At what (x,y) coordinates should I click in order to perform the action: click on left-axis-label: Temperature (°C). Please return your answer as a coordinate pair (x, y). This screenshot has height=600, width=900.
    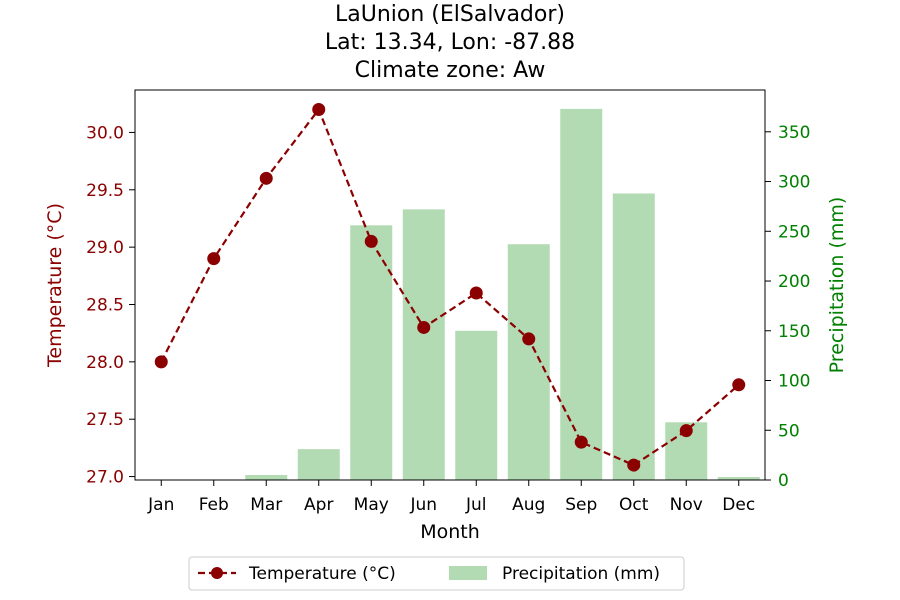
    Looking at the image, I should click on (55, 285).